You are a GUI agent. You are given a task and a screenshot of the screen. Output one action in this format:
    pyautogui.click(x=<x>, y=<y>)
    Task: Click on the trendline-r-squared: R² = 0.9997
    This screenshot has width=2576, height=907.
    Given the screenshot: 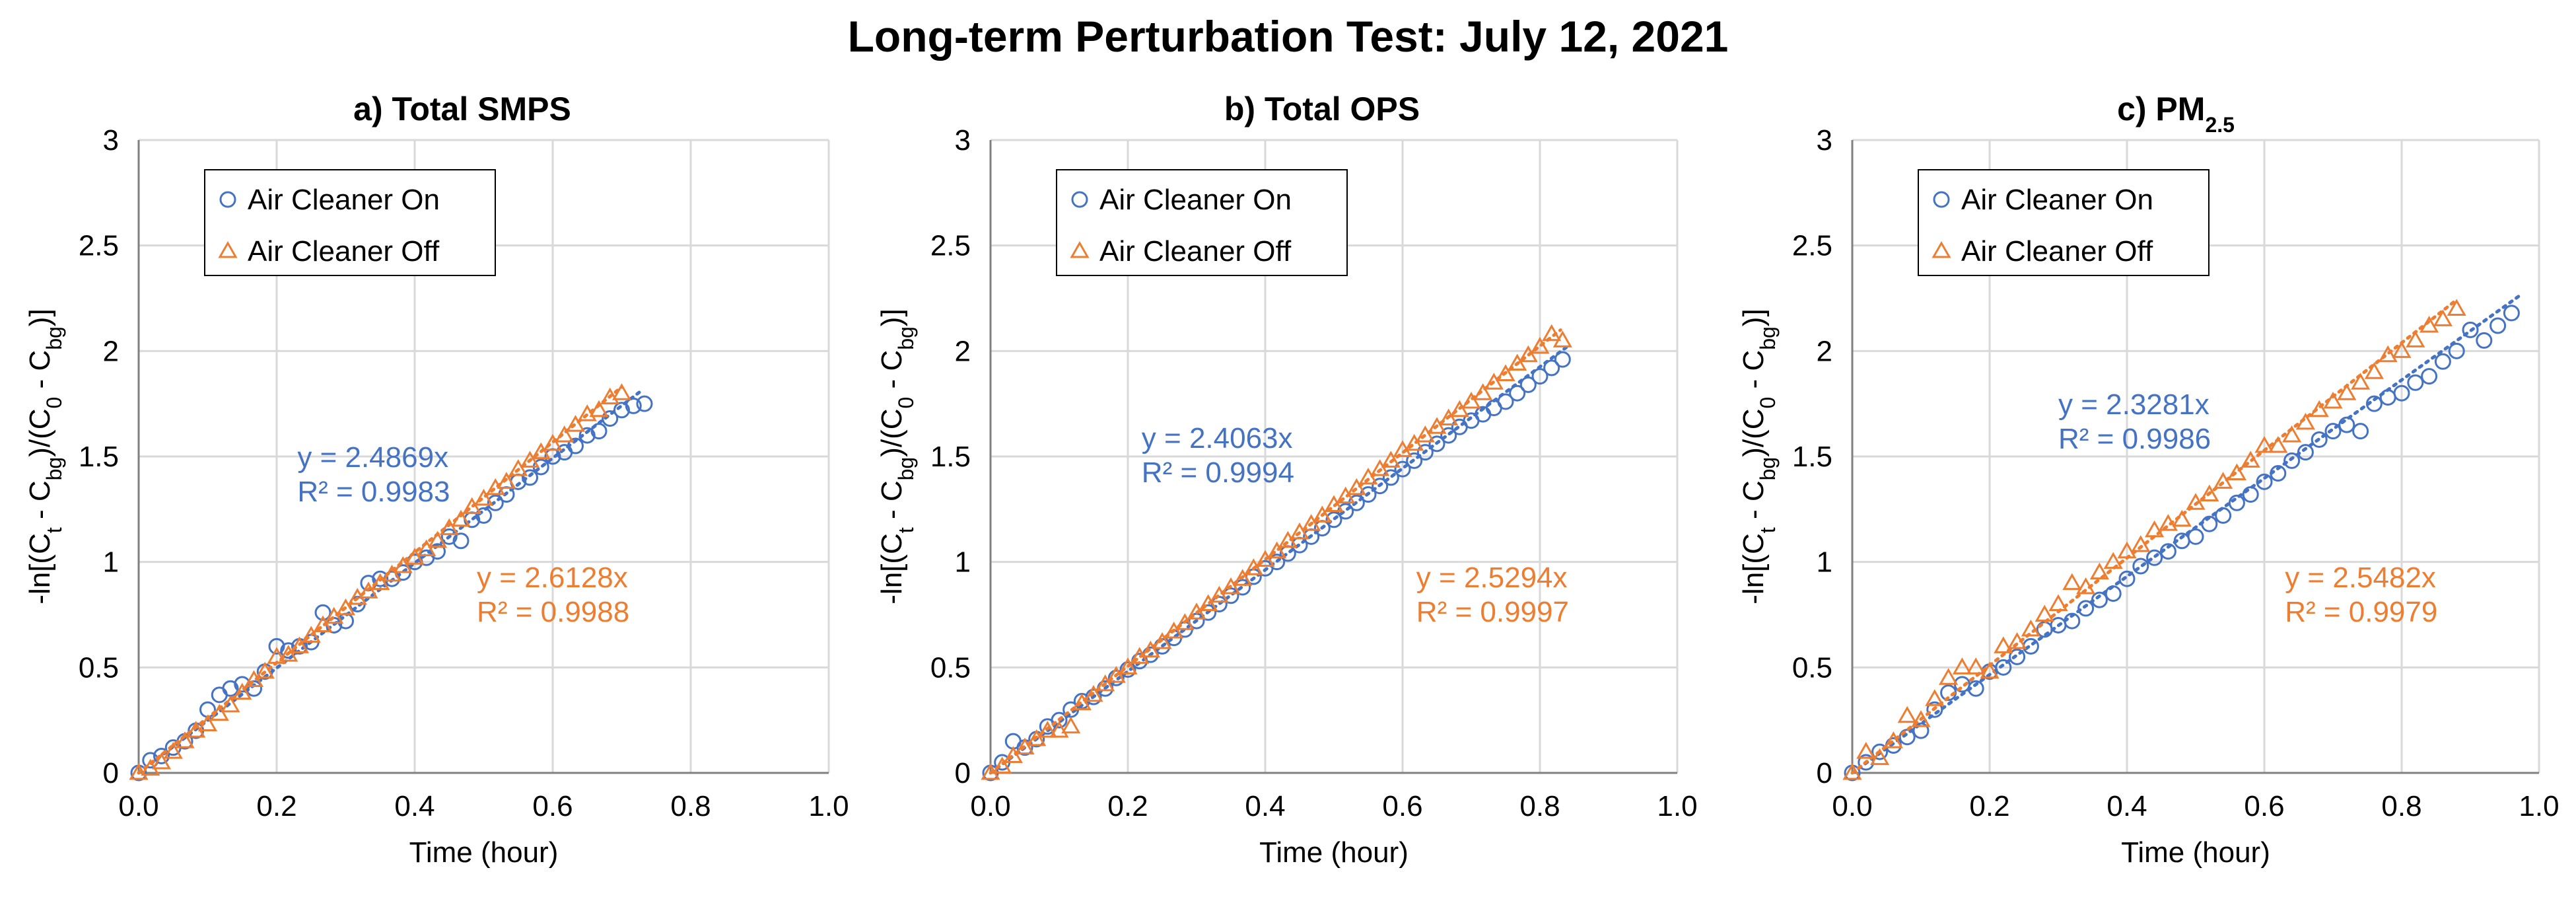 What is the action you would take?
    pyautogui.click(x=1492, y=612)
    